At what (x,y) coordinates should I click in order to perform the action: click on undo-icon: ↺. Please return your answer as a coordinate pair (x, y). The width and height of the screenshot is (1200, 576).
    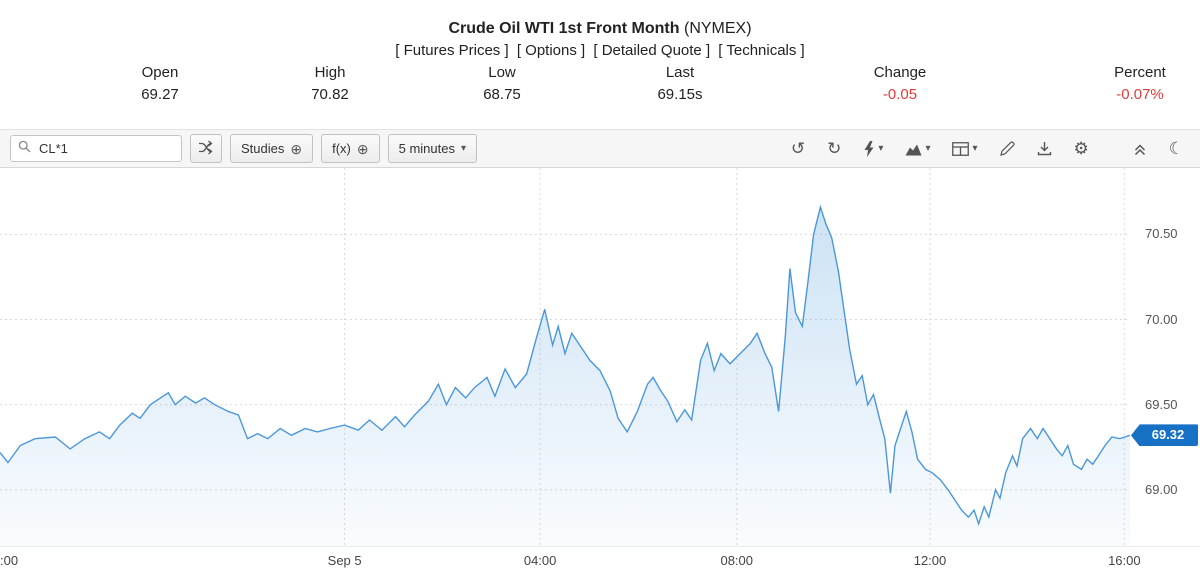
    Looking at the image, I should click on (798, 148).